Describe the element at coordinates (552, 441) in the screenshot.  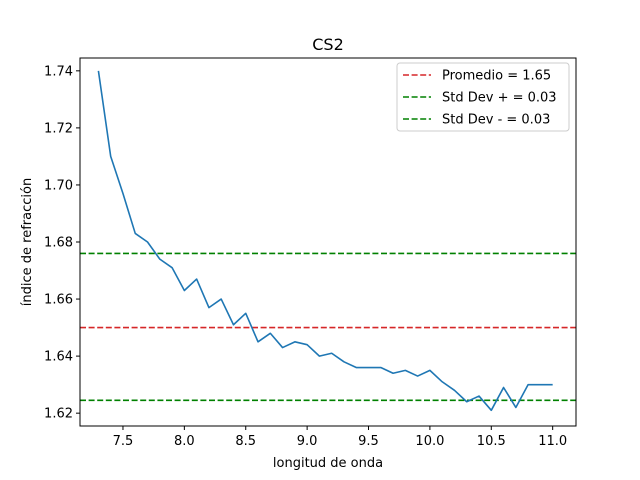
I see `x-tick-label: 11.0` at that location.